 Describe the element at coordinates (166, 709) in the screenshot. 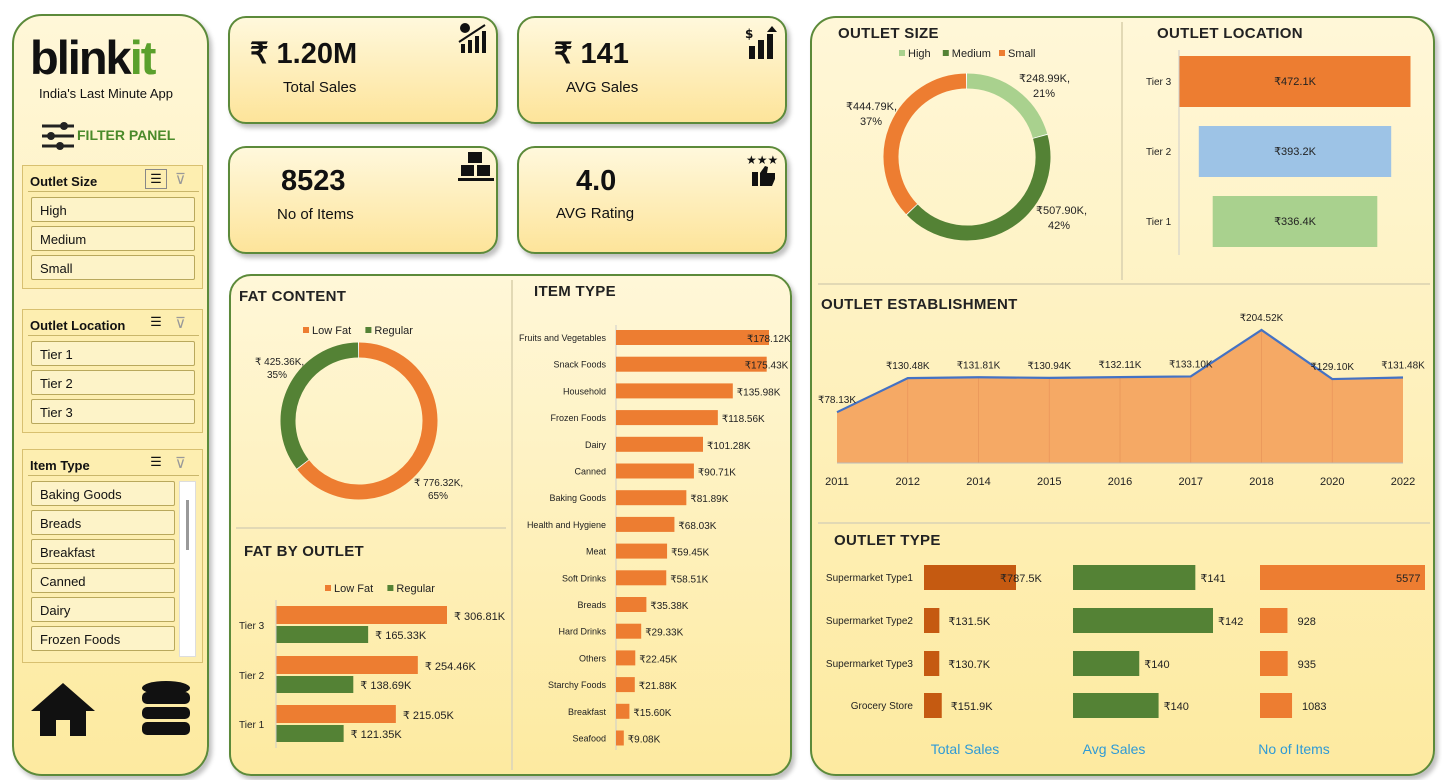

I see `database-icon` at that location.